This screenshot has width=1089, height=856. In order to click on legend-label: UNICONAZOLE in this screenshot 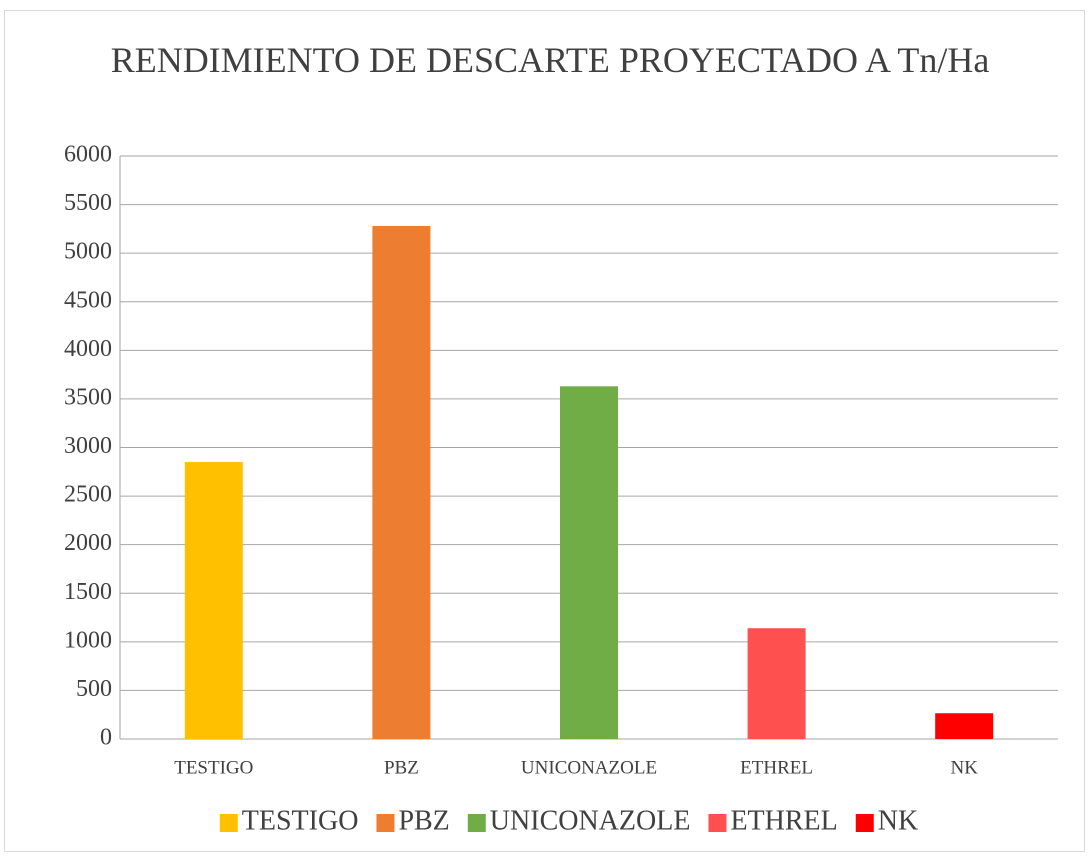, I will do `click(590, 820)`.